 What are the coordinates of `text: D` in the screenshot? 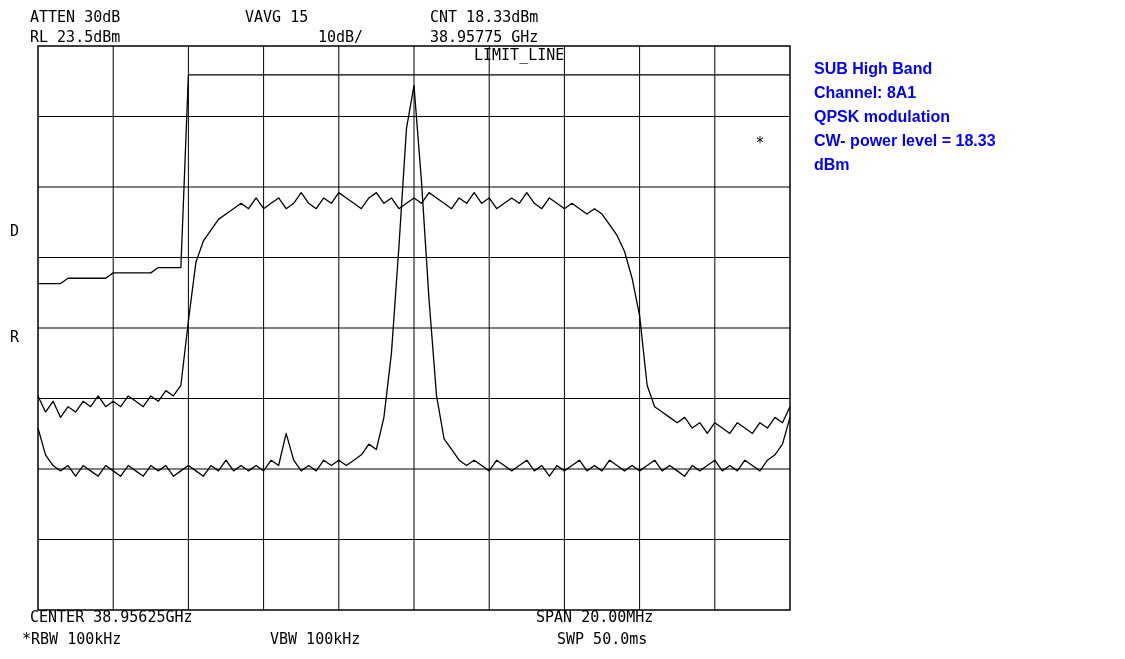 It's located at (15, 231).